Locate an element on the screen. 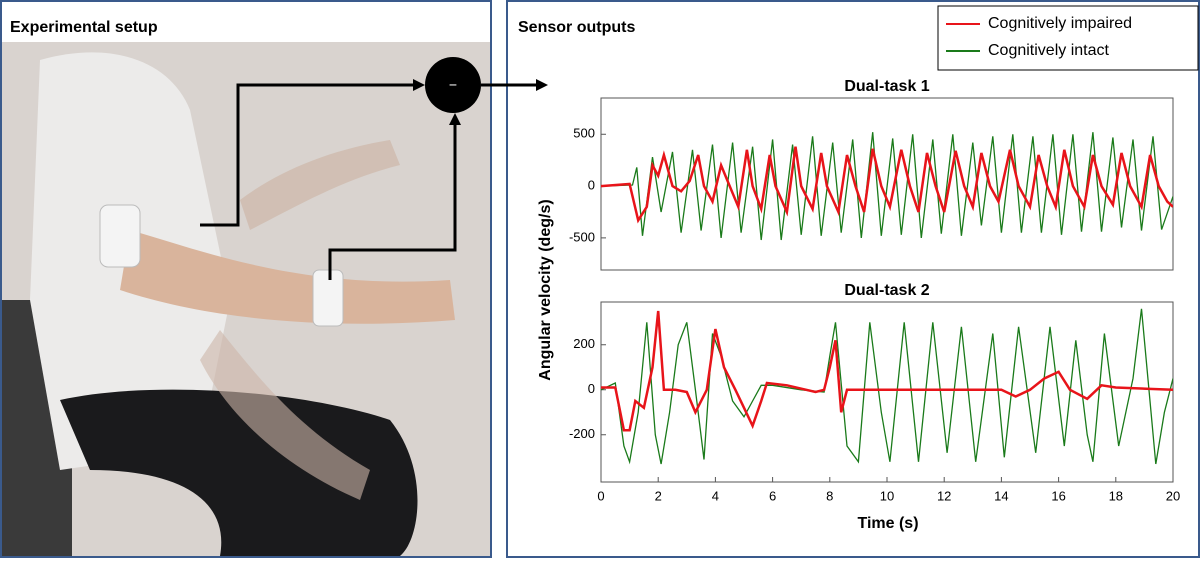 This screenshot has height=563, width=1200. x-tick-label: 10 is located at coordinates (887, 495).